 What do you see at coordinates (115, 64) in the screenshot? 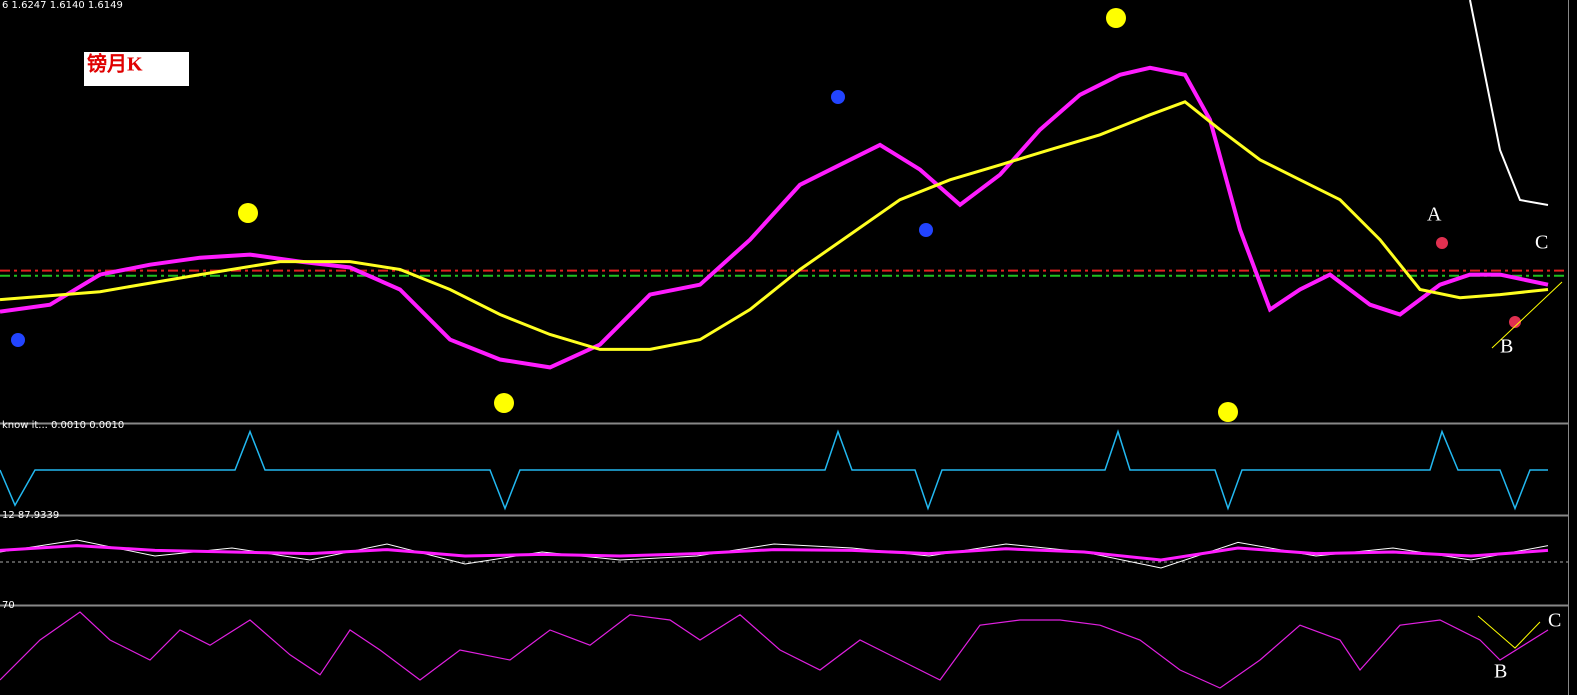
I see `annotation: 镑月K` at bounding box center [115, 64].